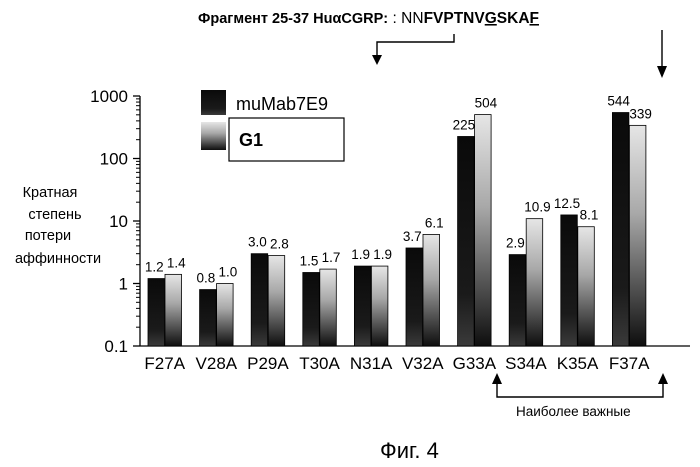 Image resolution: width=700 pixels, height=467 pixels. Describe the element at coordinates (164, 363) in the screenshot. I see `x-tick-label: F27A` at that location.